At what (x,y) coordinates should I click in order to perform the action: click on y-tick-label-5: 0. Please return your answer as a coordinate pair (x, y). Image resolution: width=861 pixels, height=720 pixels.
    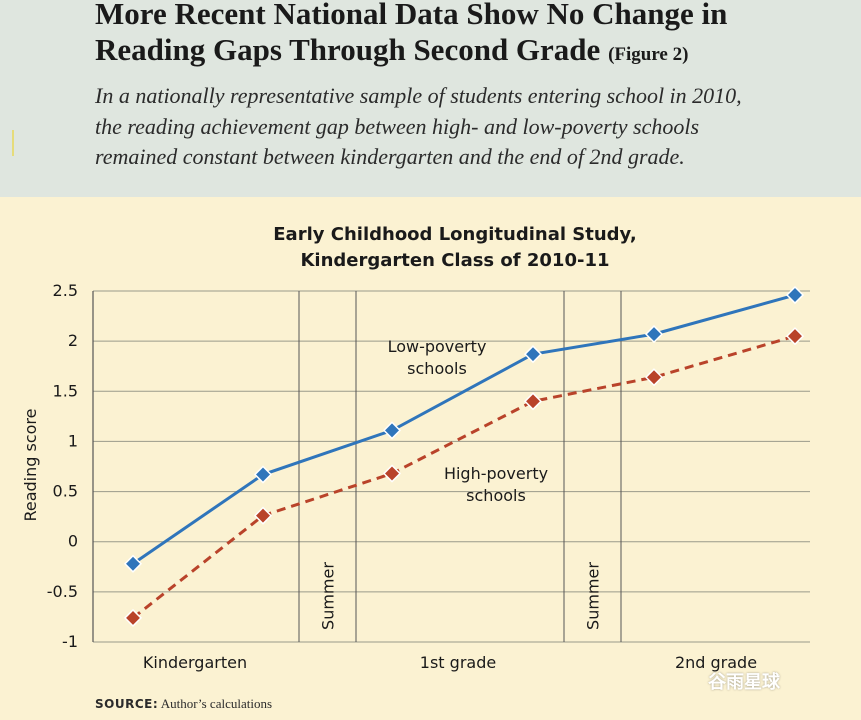
    Looking at the image, I should click on (73, 541).